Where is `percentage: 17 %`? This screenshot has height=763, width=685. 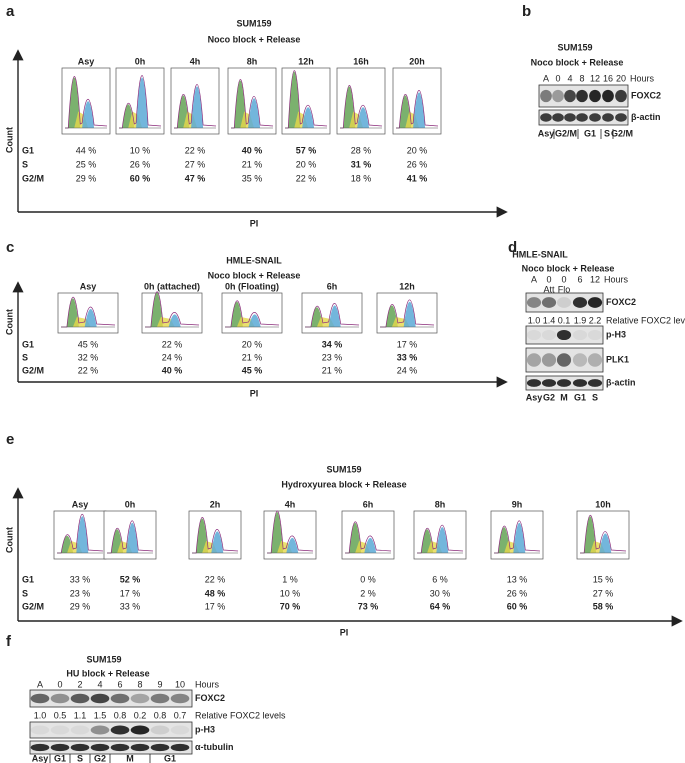
percentage: 17 % is located at coordinates (130, 593).